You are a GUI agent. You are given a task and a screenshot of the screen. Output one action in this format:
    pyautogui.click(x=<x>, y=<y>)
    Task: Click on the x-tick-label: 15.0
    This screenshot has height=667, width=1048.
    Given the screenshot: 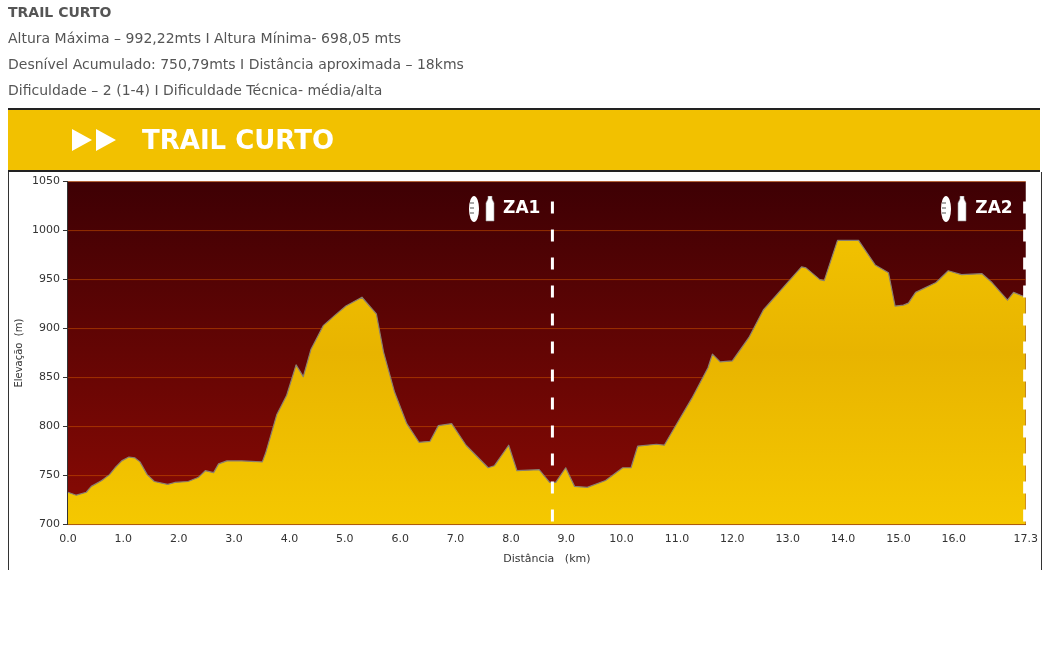 What is the action you would take?
    pyautogui.click(x=898, y=539)
    